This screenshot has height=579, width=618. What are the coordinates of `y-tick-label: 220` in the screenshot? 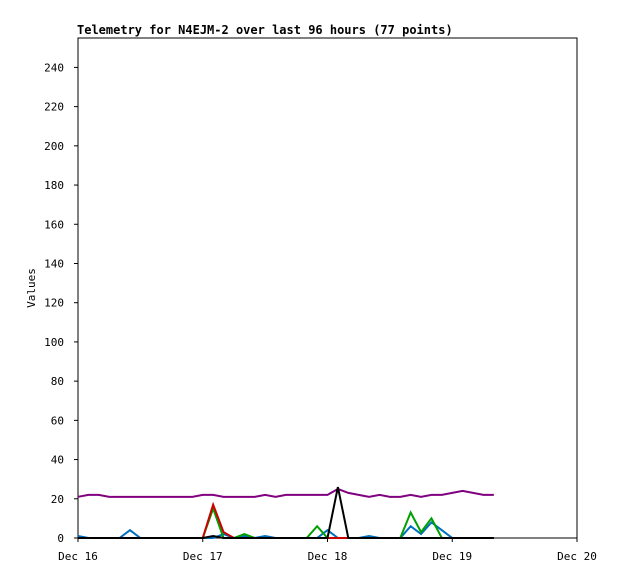 It's located at (54, 107).